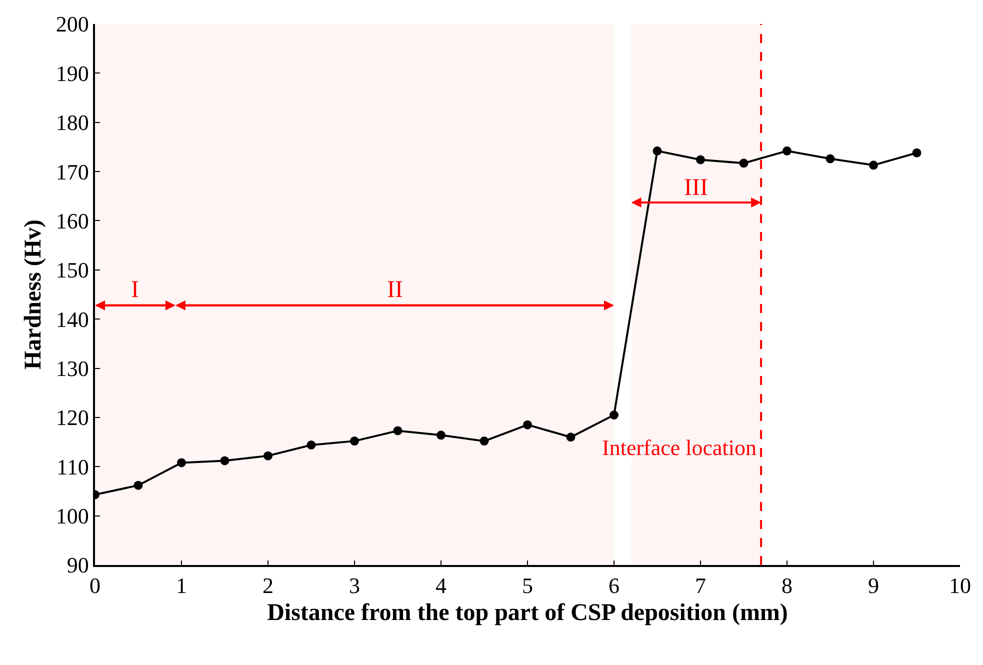  I want to click on x-tick-label: 1, so click(181, 585).